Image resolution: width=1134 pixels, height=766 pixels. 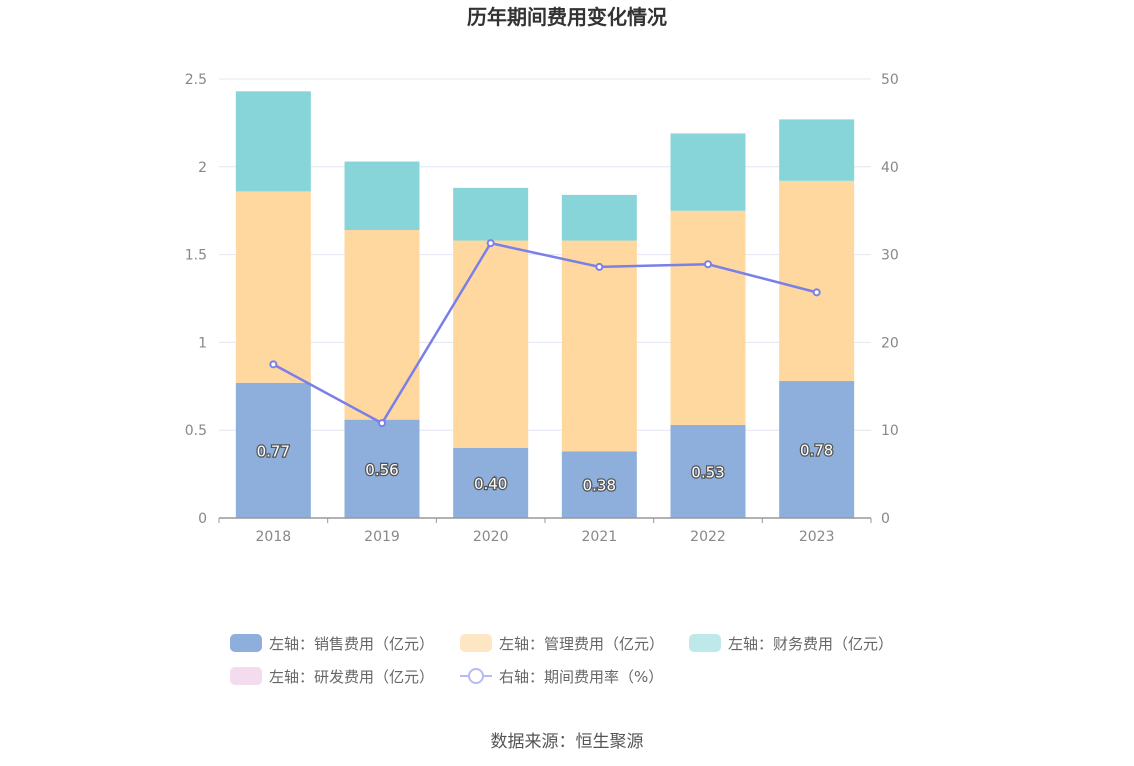 I want to click on legend-line-marker, so click(x=476, y=676).